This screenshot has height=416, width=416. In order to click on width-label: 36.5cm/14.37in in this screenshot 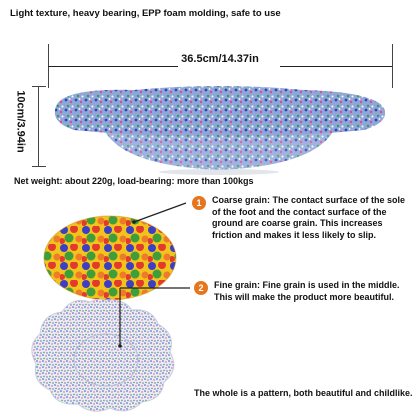, I will do `click(220, 59)`.